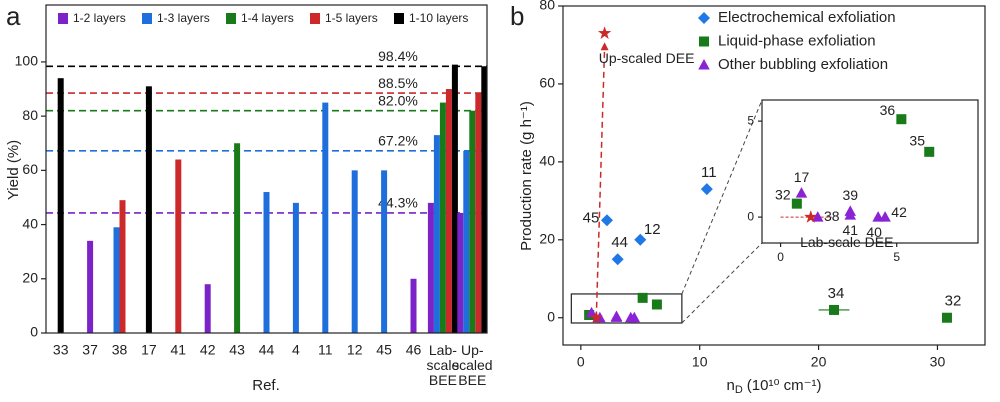 The height and width of the screenshot is (402, 1000). What do you see at coordinates (938, 362) in the screenshot?
I see `x-tick-label: 30` at bounding box center [938, 362].